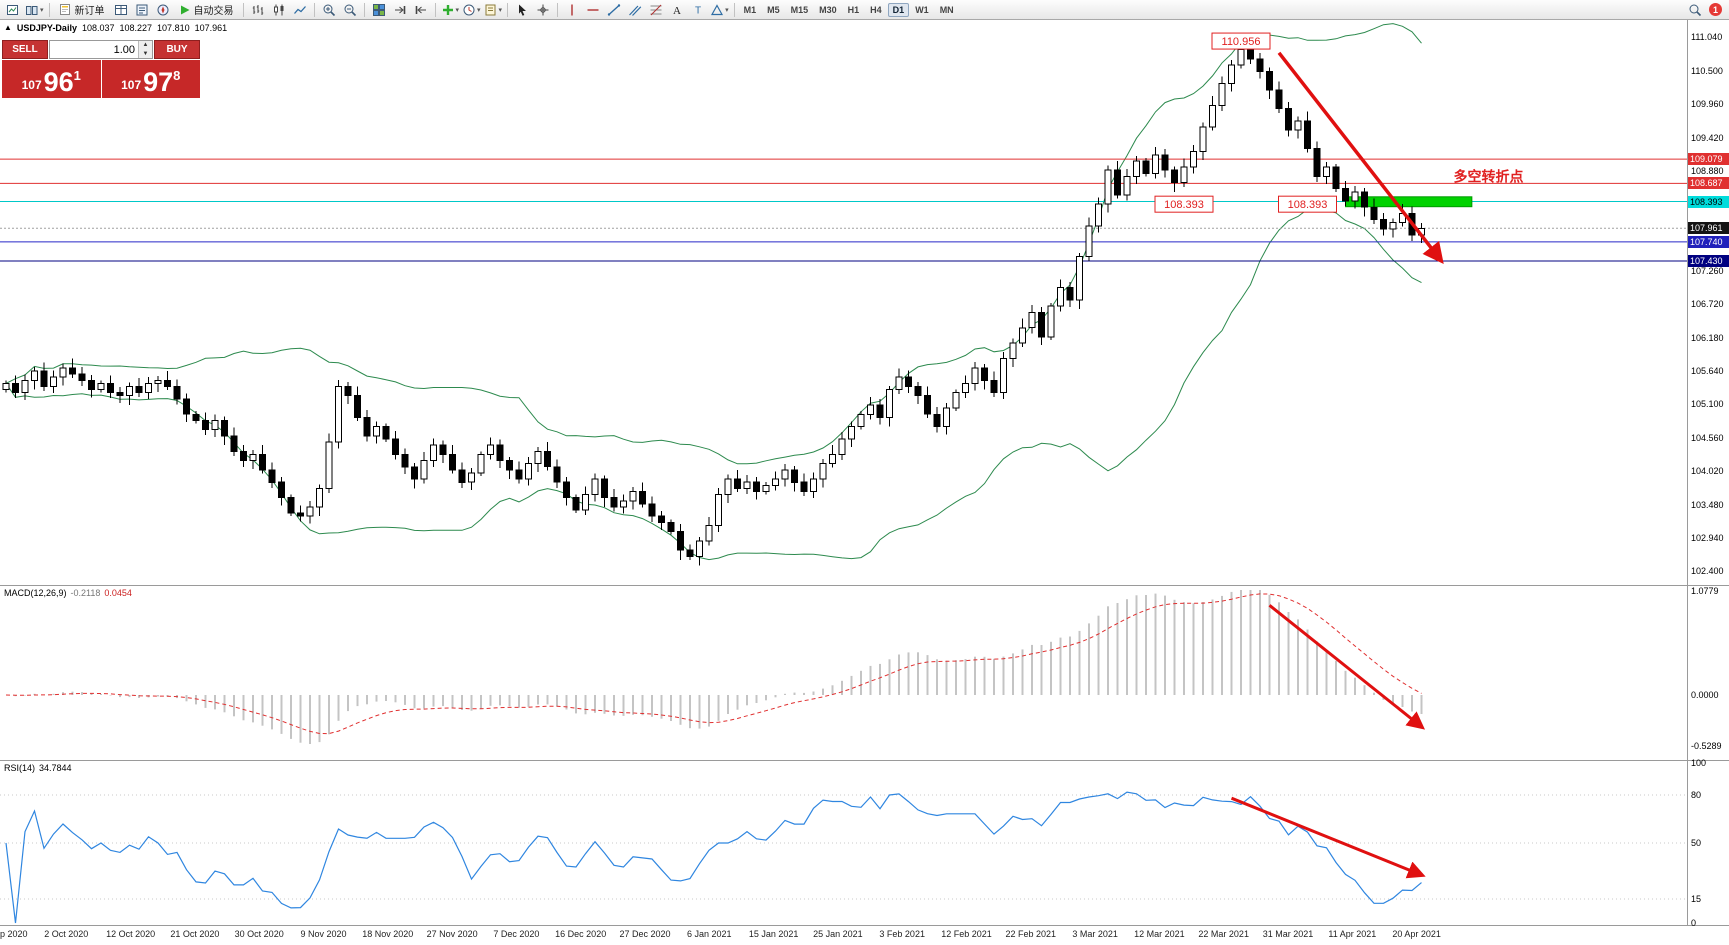 Image resolution: width=1729 pixels, height=945 pixels. What do you see at coordinates (1328, 837) in the screenshot?
I see `rsi-downtrend-arrow` at bounding box center [1328, 837].